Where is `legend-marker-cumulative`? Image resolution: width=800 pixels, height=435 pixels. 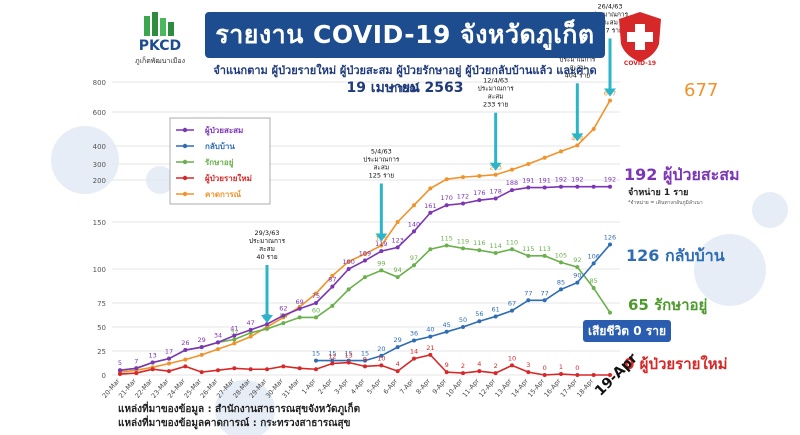
legend-marker-cumulative is located at coordinates (185, 130).